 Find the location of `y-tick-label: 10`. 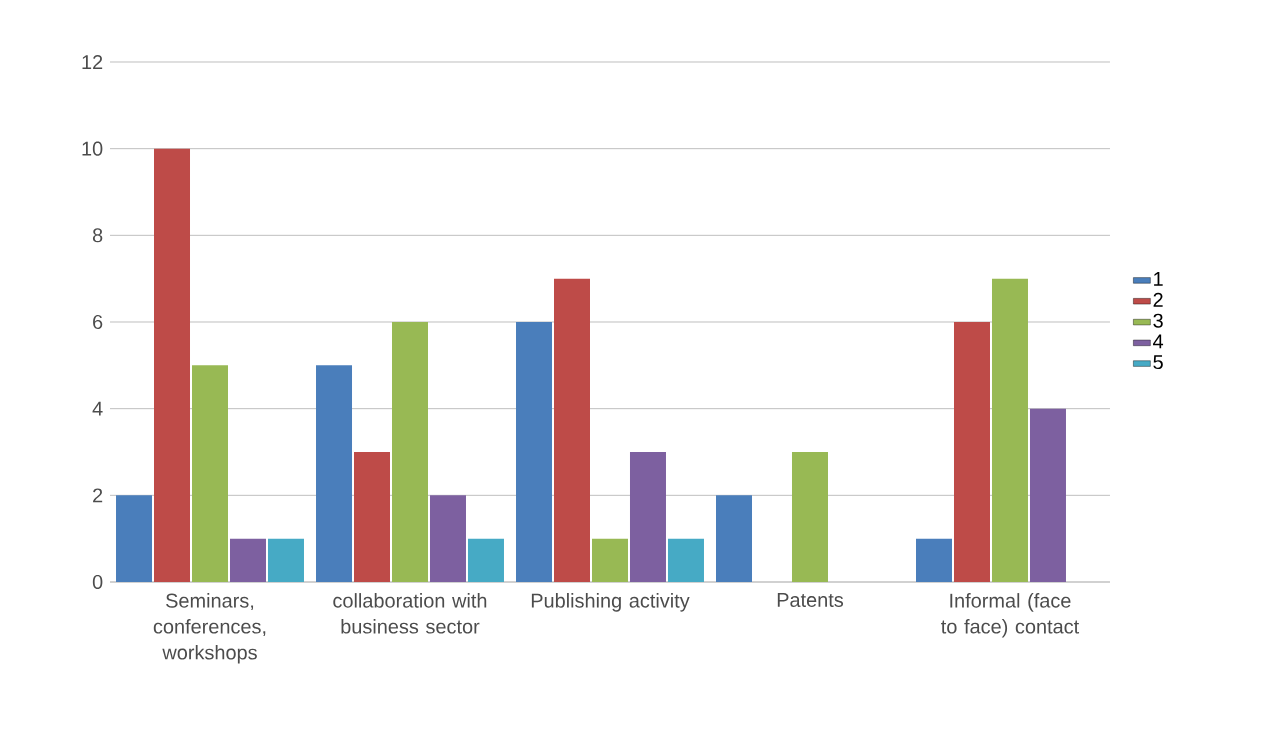

y-tick-label: 10 is located at coordinates (92, 148).